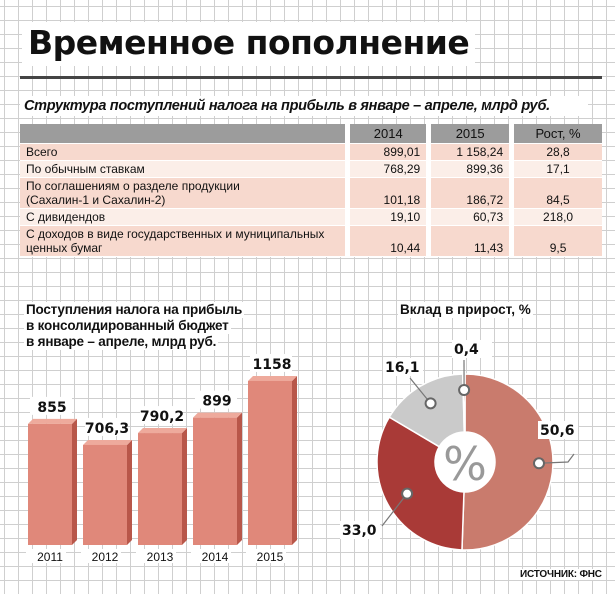  I want to click on donut-chart: % 50,6 33,0 16,1 0,4, so click(459, 445).